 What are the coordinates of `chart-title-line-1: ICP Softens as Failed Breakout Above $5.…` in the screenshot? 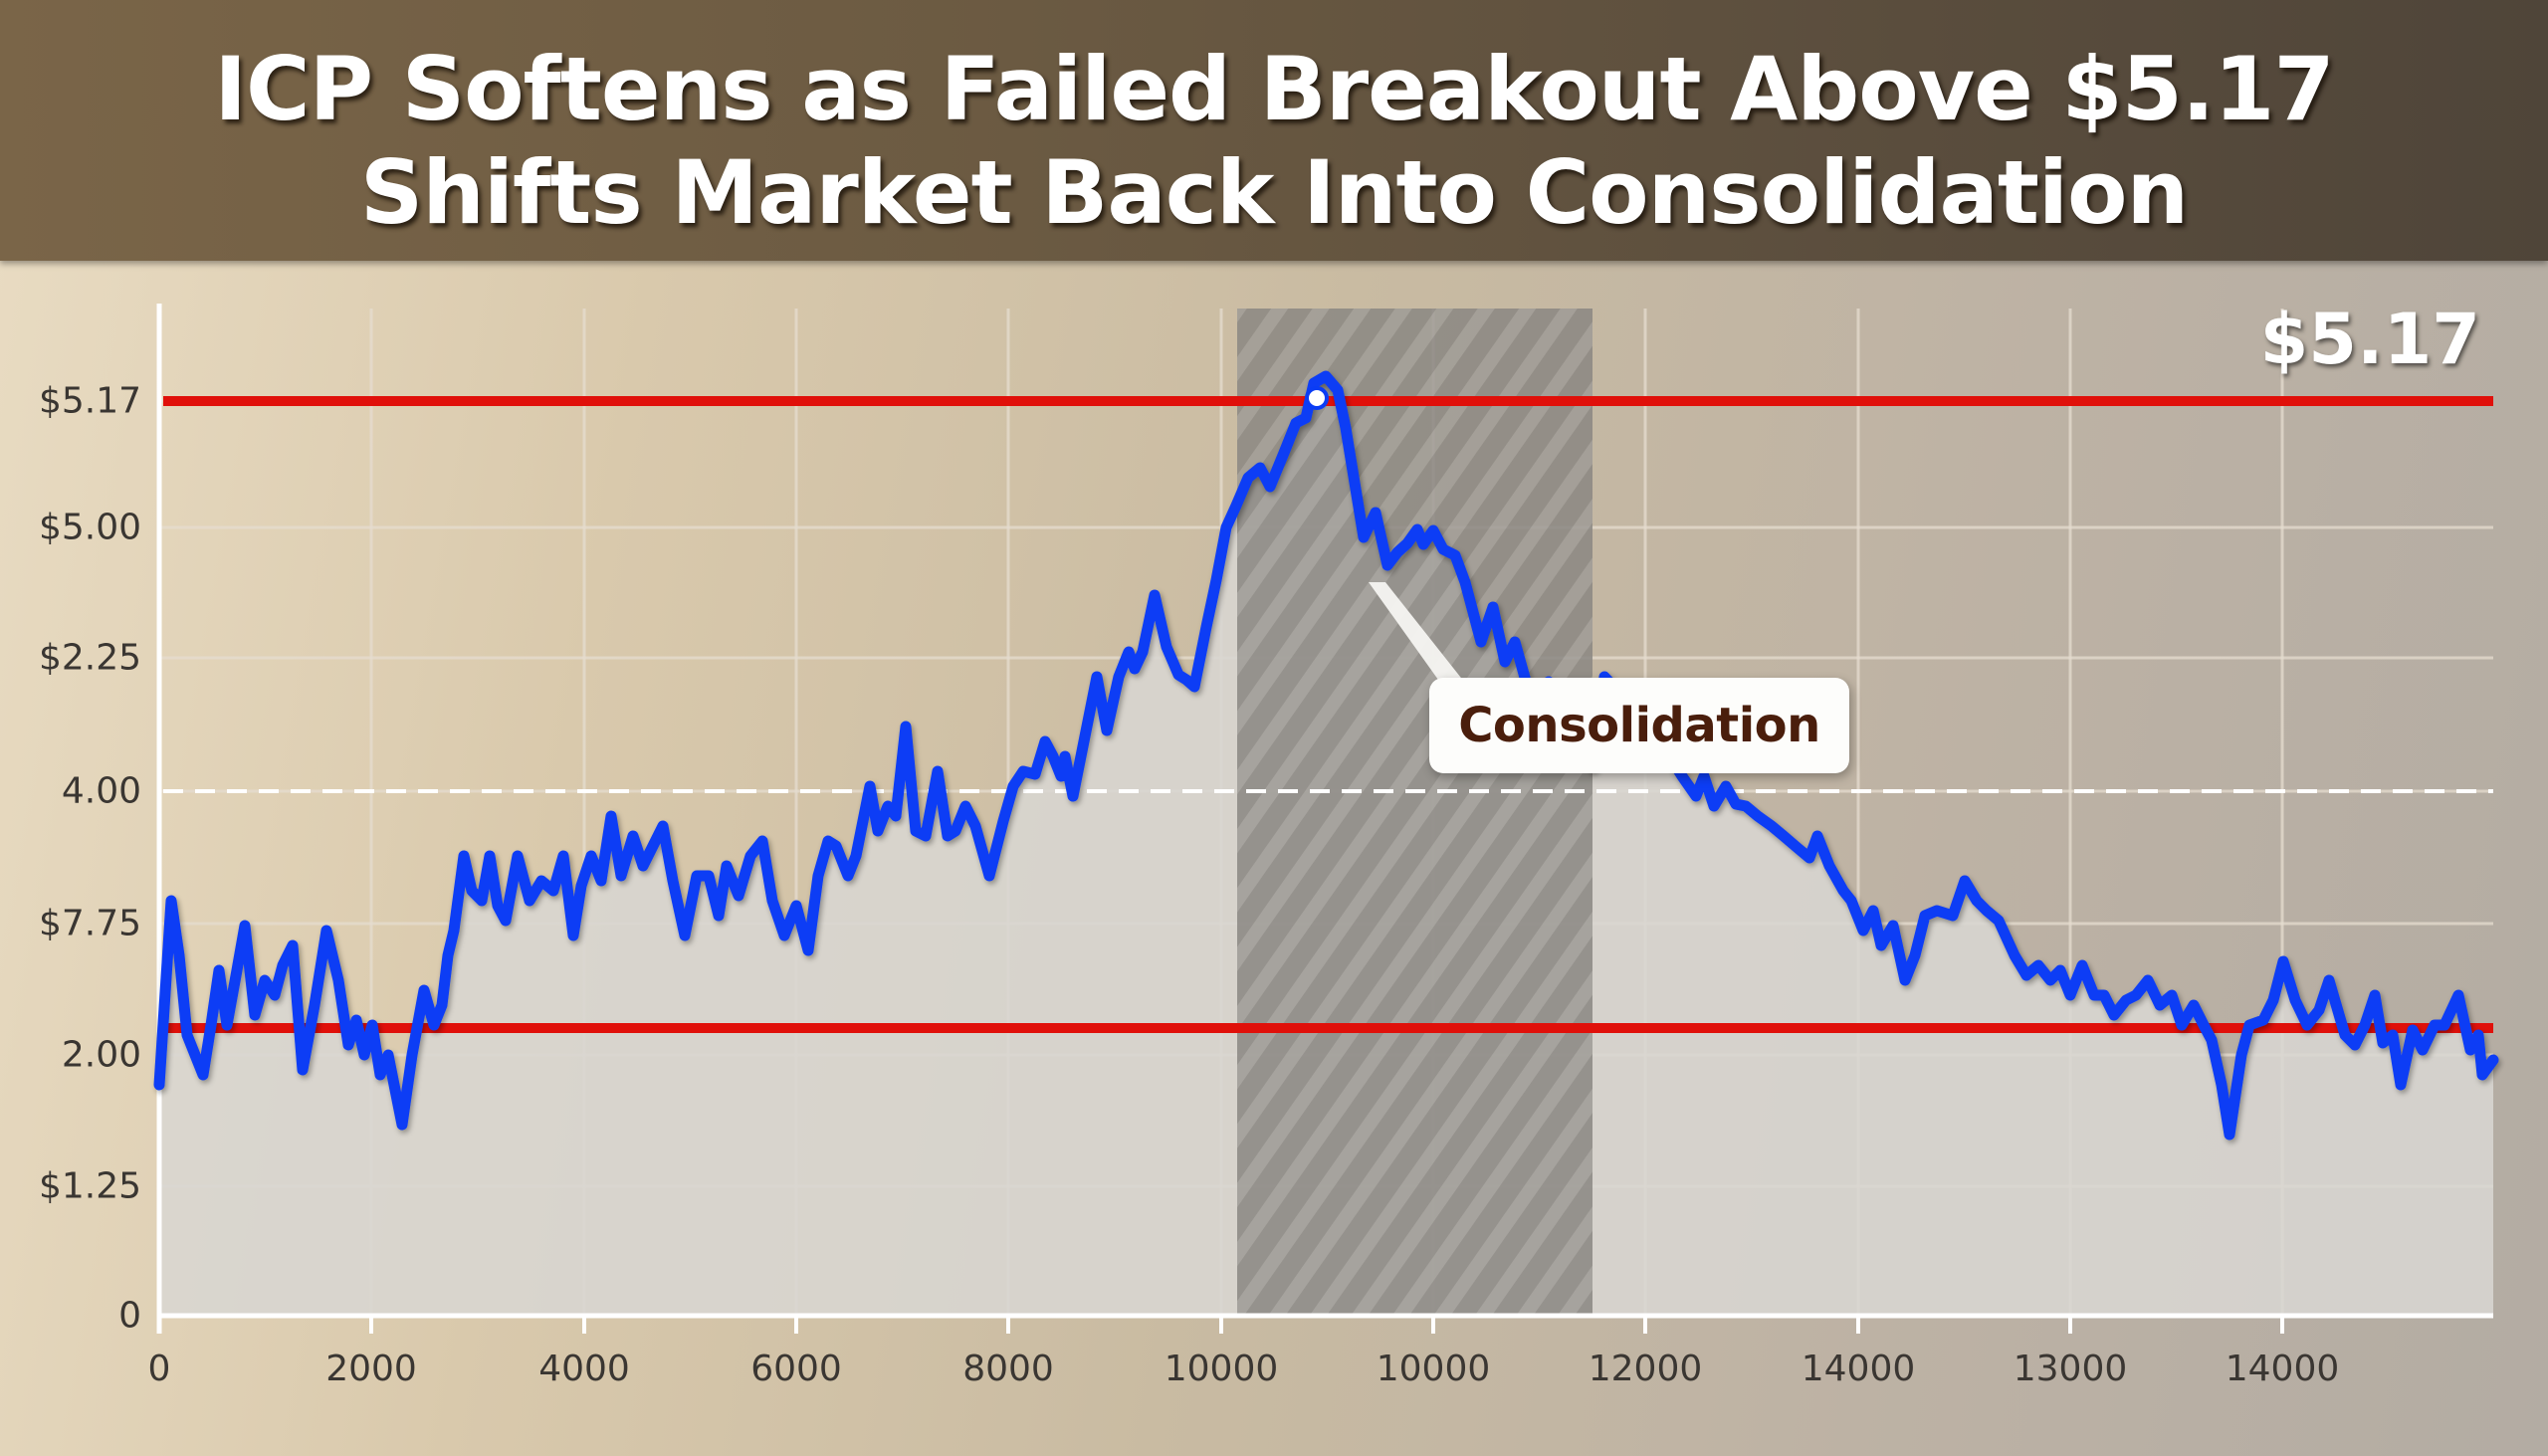 It's located at (1274, 89).